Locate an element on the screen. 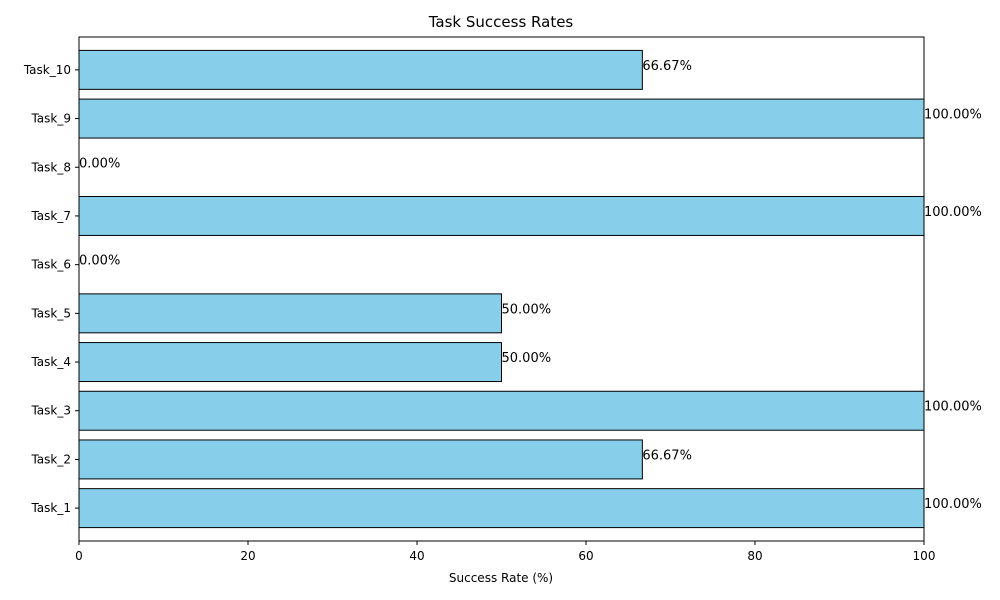 The image size is (1000, 600). data-label-task-8: 0.00% is located at coordinates (99, 163).